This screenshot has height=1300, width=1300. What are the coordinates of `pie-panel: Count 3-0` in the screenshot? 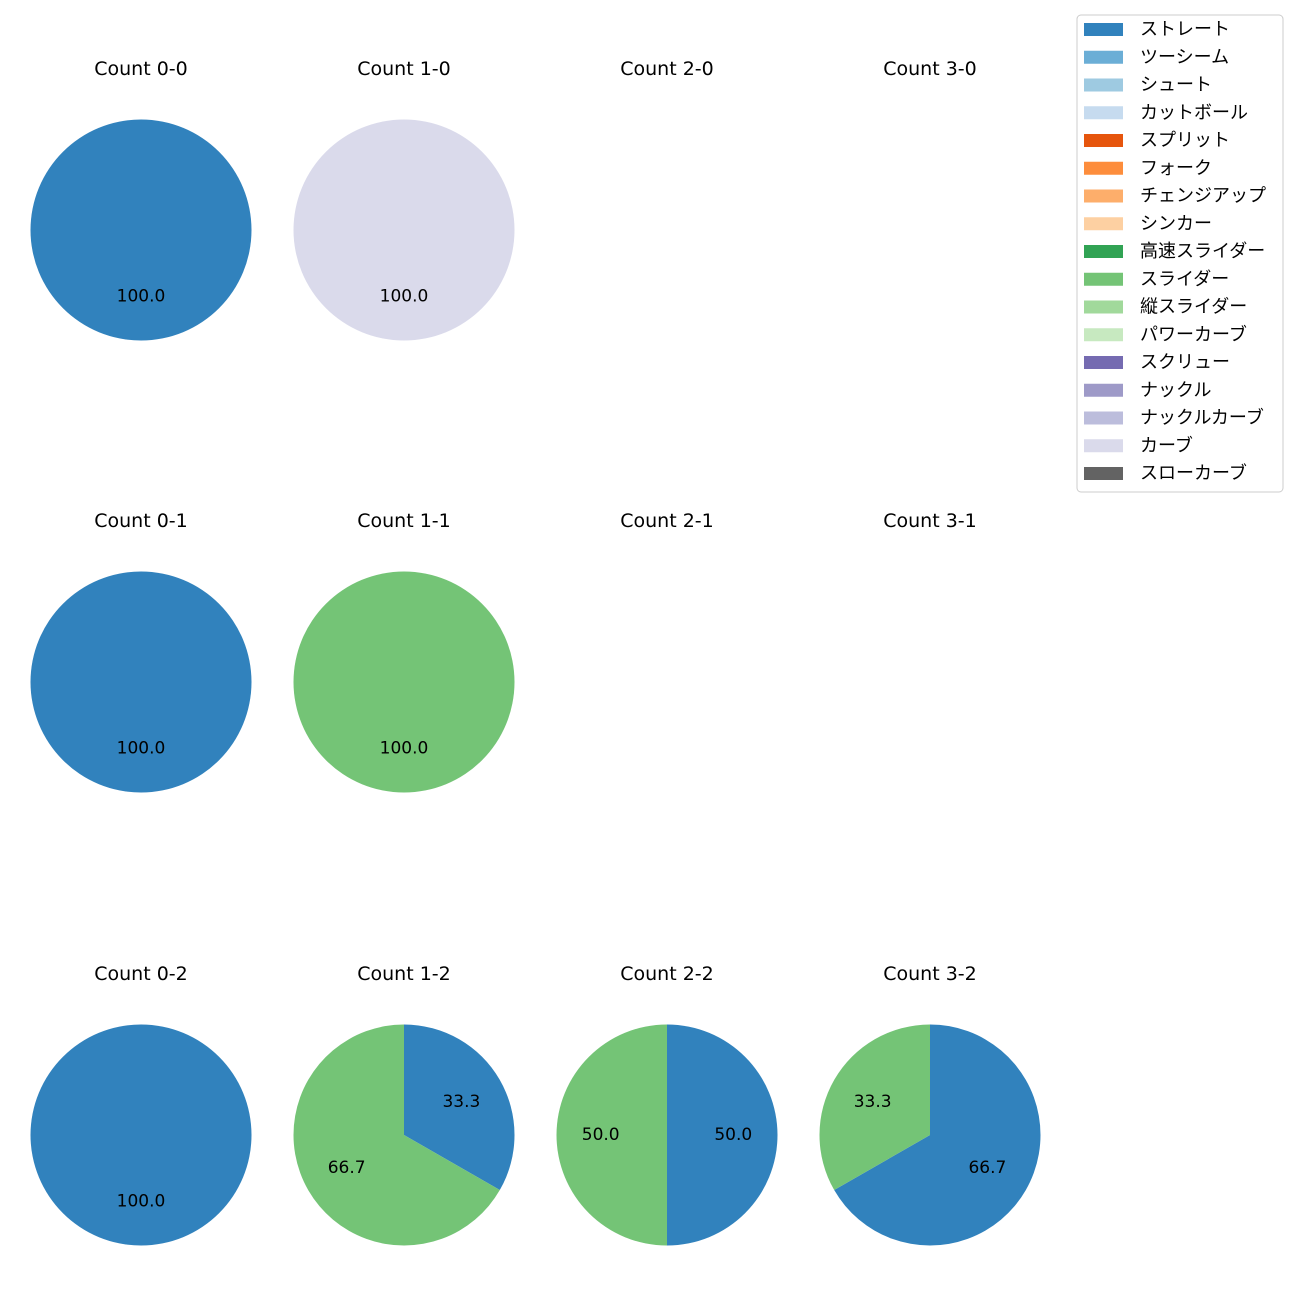 It's located at (930, 69).